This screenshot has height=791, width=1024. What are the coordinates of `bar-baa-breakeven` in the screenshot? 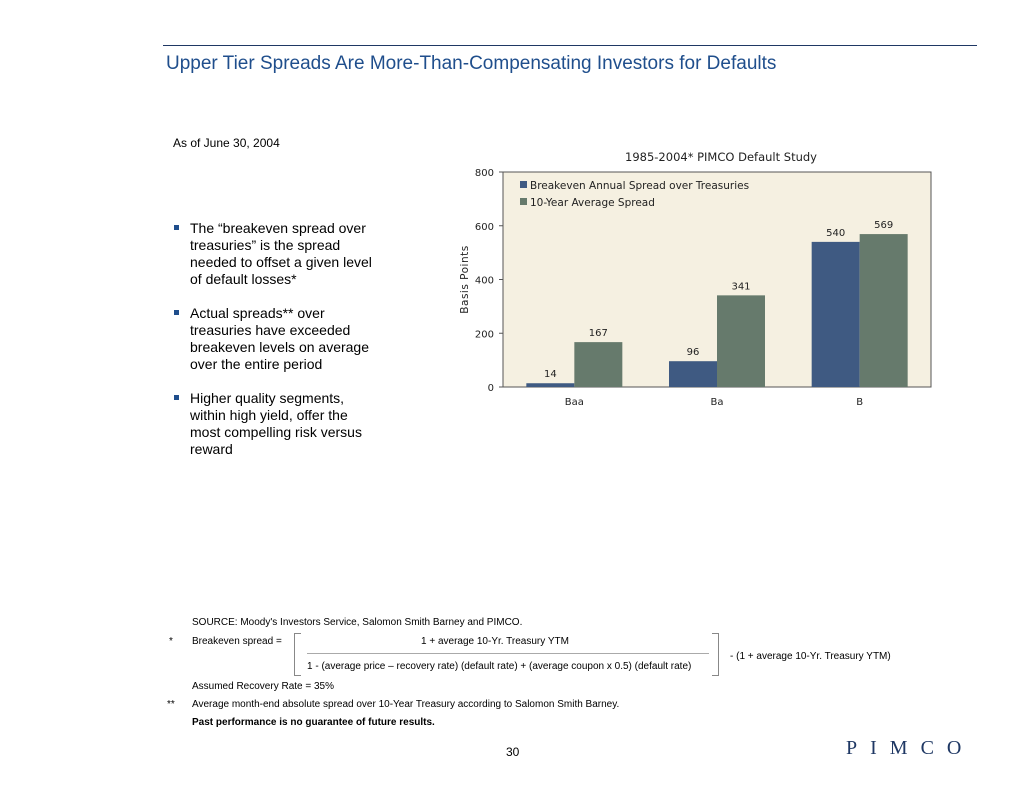 It's located at (550, 385).